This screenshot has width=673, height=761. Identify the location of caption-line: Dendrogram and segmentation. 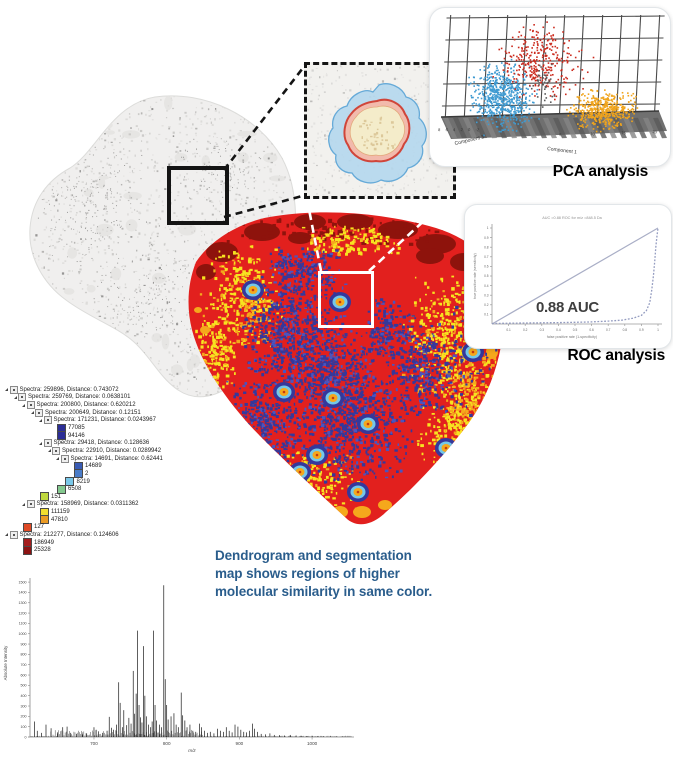
(313, 555).